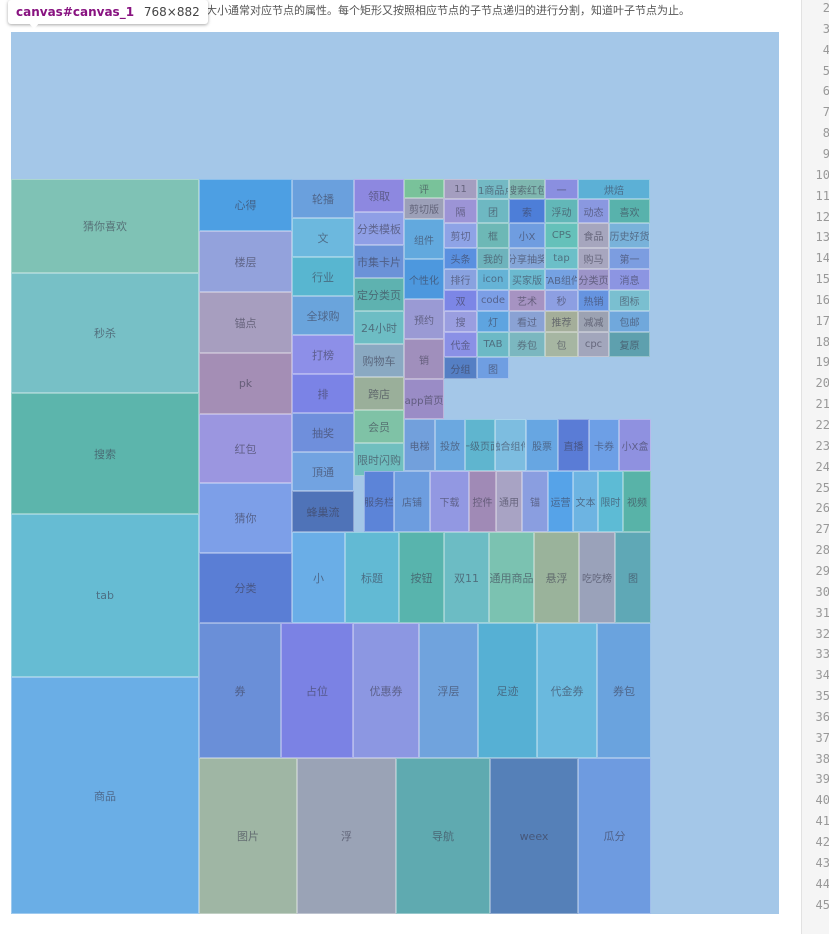 Image resolution: width=829 pixels, height=934 pixels. Describe the element at coordinates (527, 235) in the screenshot. I see `treemap-node: 小X` at that location.